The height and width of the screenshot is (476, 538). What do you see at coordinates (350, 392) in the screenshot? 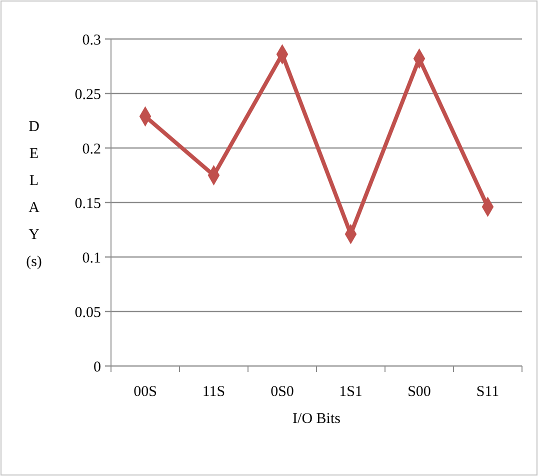
I see `x-tick-label: 1S1` at bounding box center [350, 392].